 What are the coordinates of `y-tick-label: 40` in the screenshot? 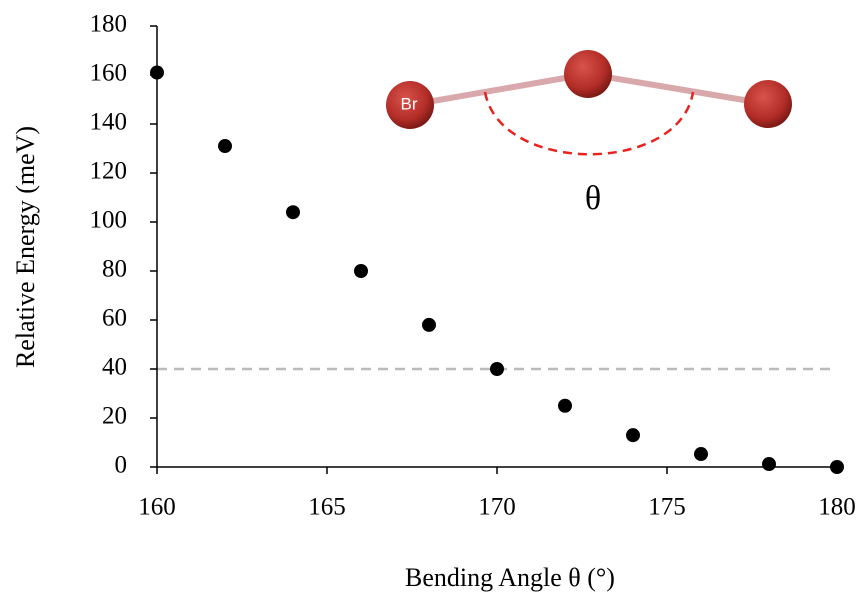 It's located at (114, 367).